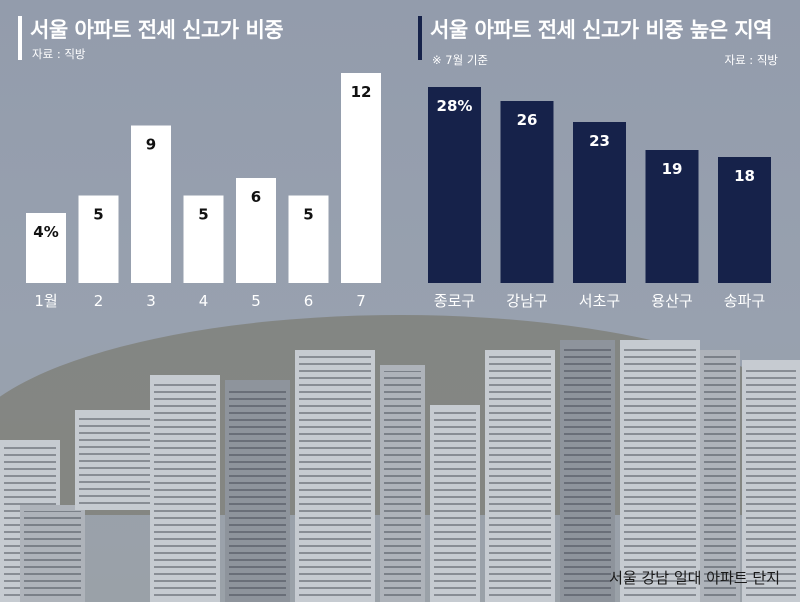  I want to click on left-category-label: 6, so click(309, 301).